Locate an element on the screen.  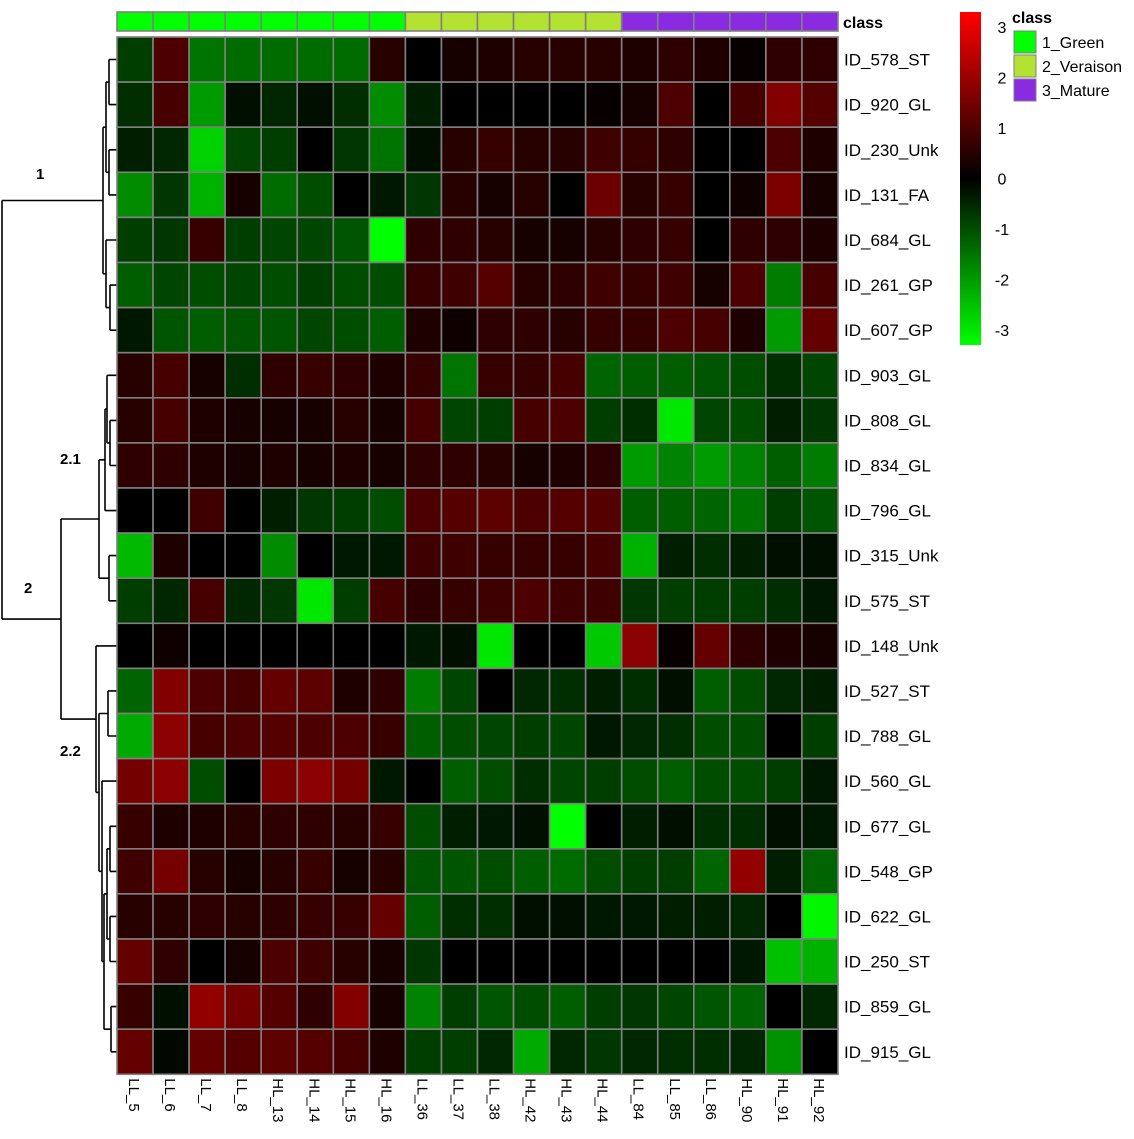
cluster-label-2: 2 is located at coordinates (28, 588).